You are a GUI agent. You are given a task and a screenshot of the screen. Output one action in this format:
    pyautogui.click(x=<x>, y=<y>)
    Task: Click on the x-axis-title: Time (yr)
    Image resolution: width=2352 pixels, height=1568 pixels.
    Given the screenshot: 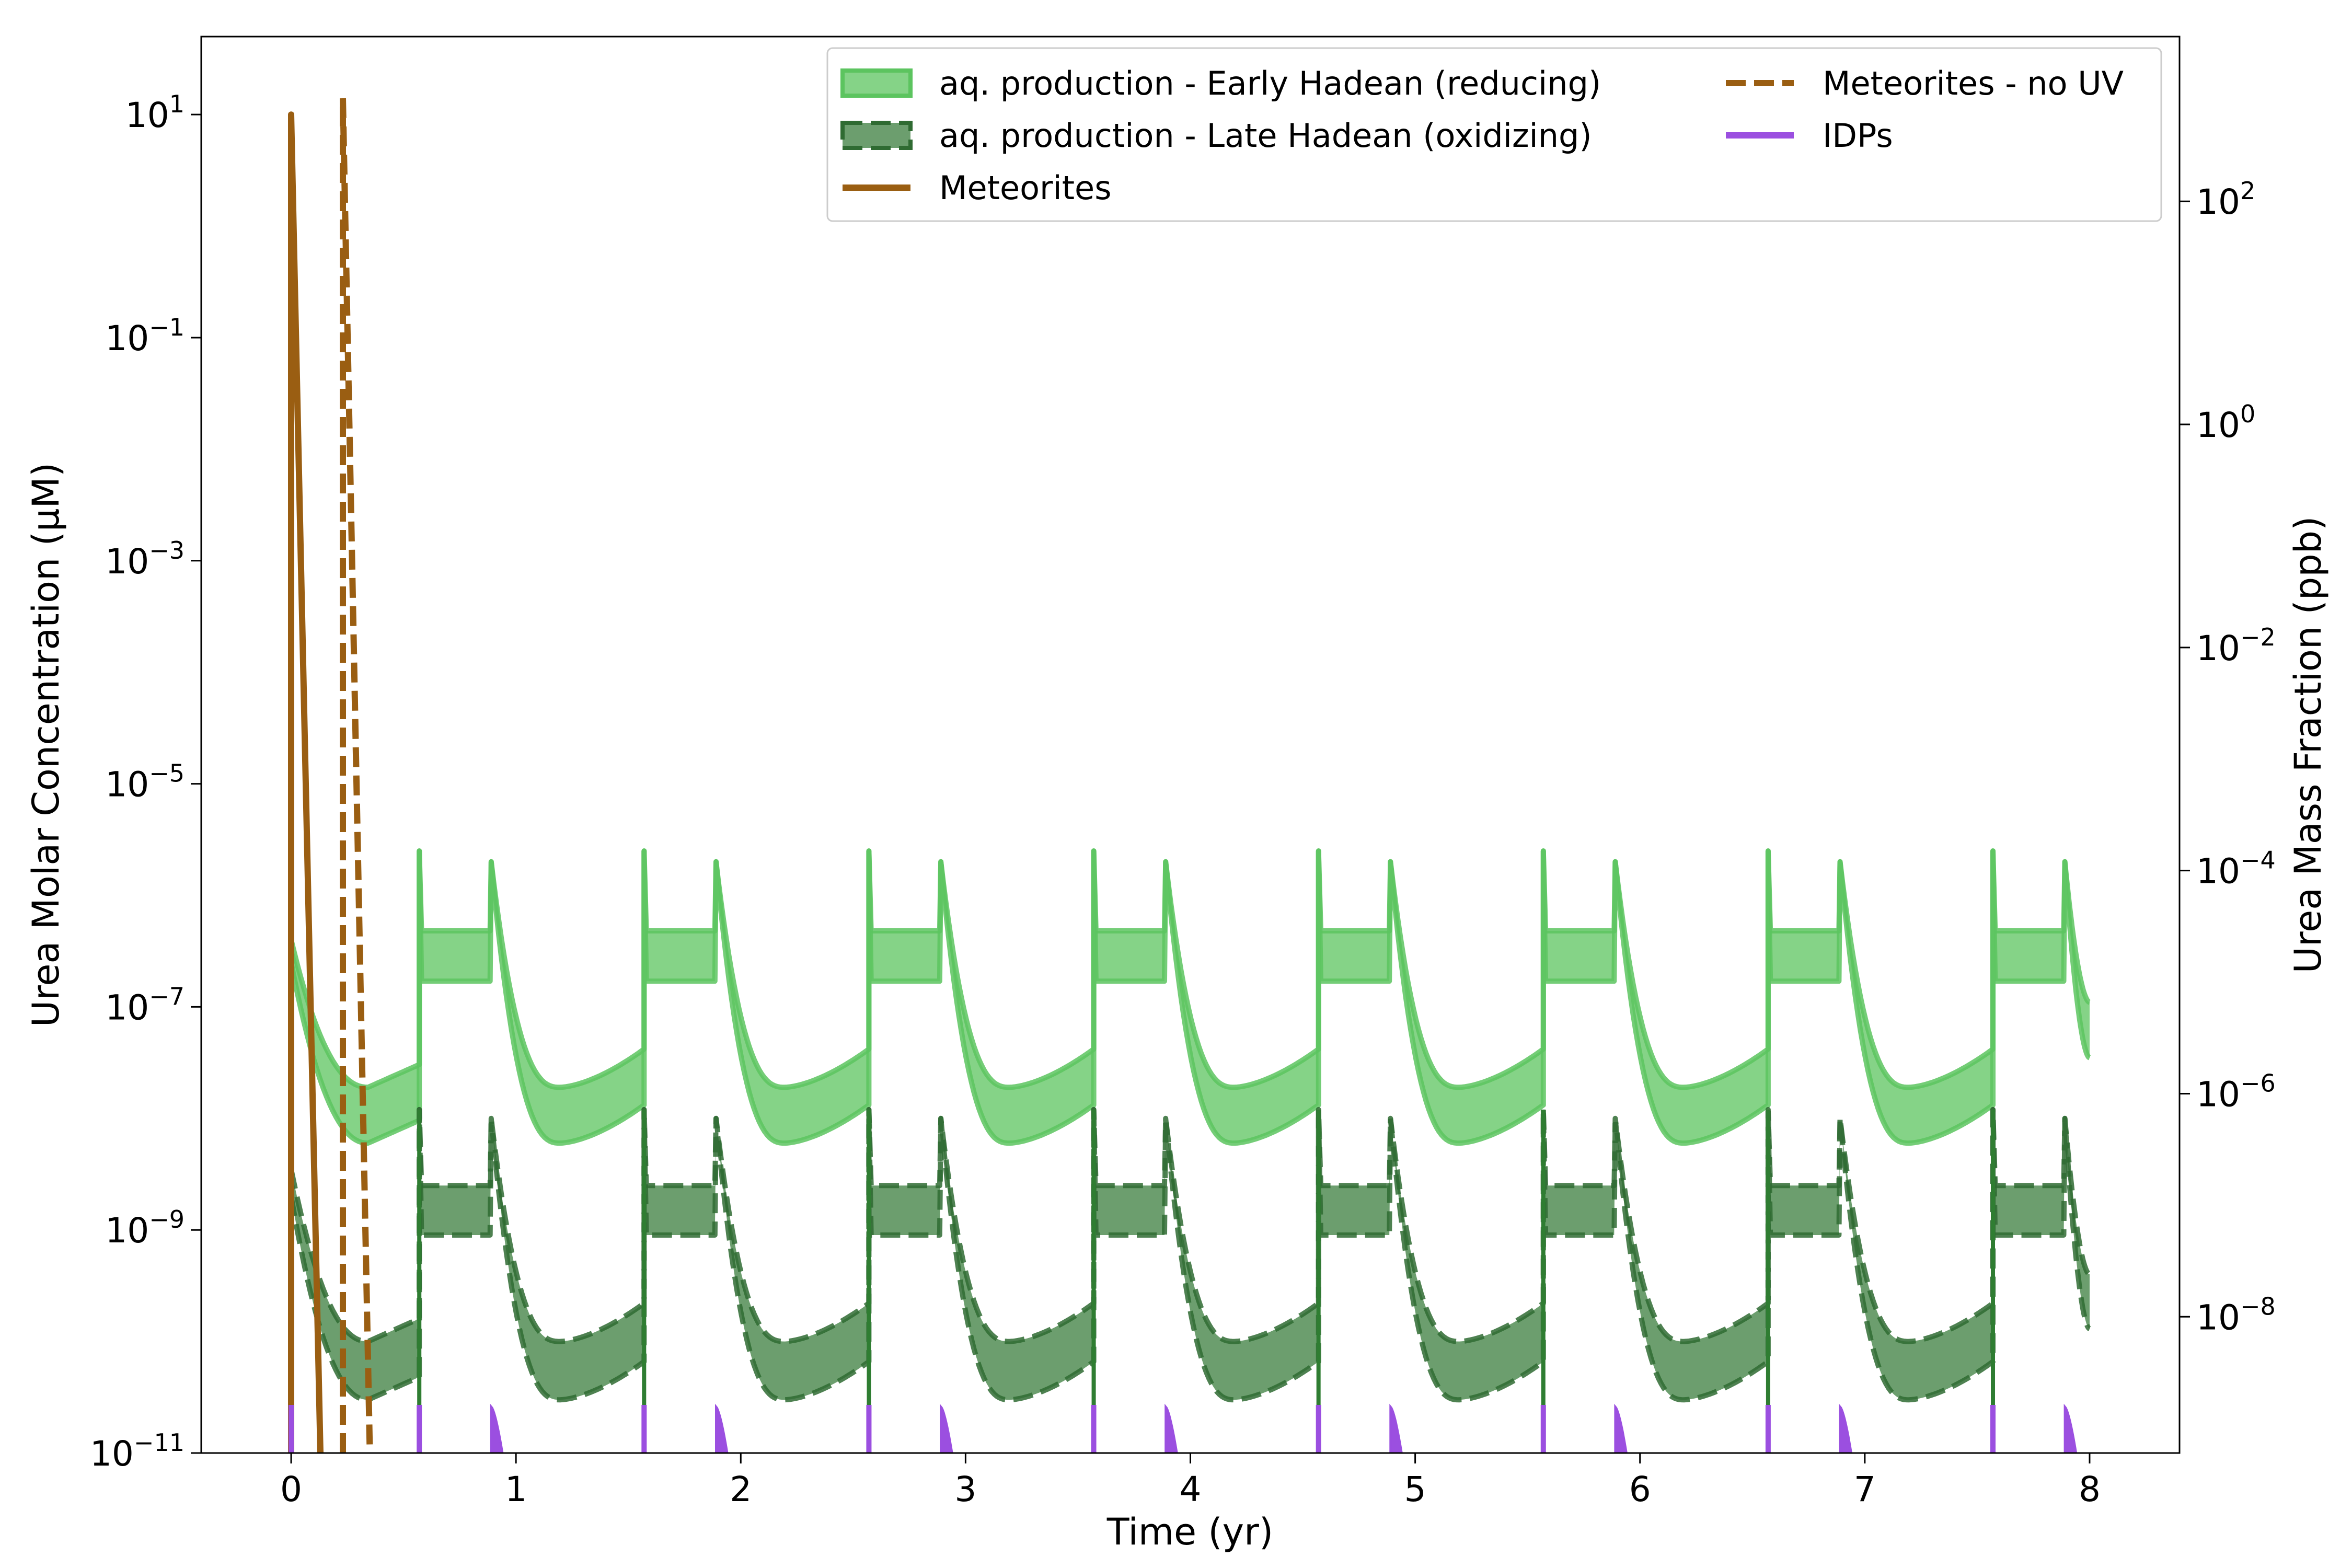 What is the action you would take?
    pyautogui.click(x=1189, y=1532)
    